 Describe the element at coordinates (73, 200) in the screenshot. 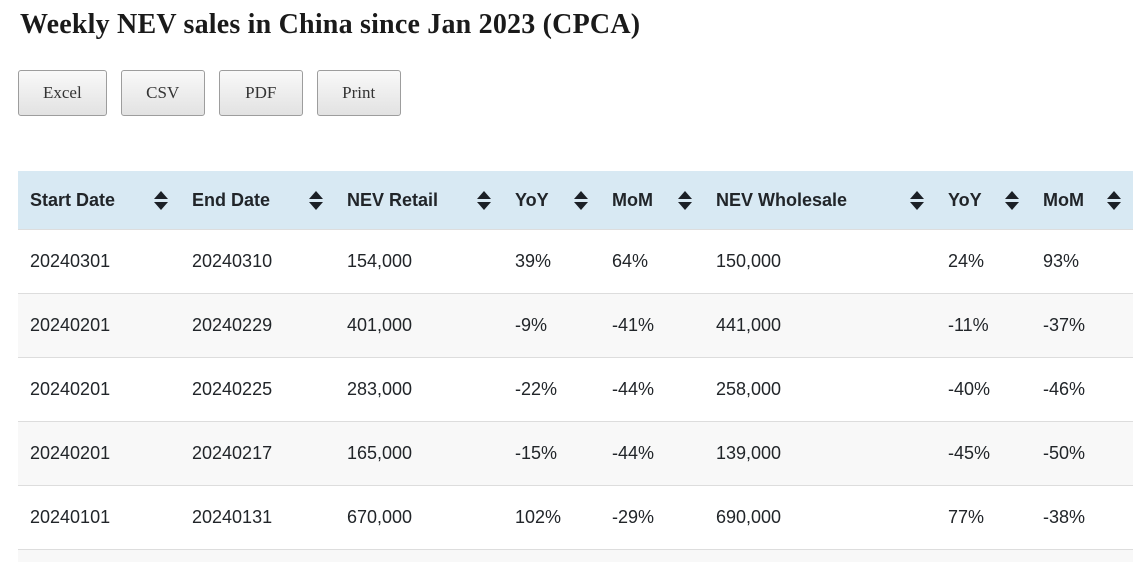

I see `column-label: Start Date` at that location.